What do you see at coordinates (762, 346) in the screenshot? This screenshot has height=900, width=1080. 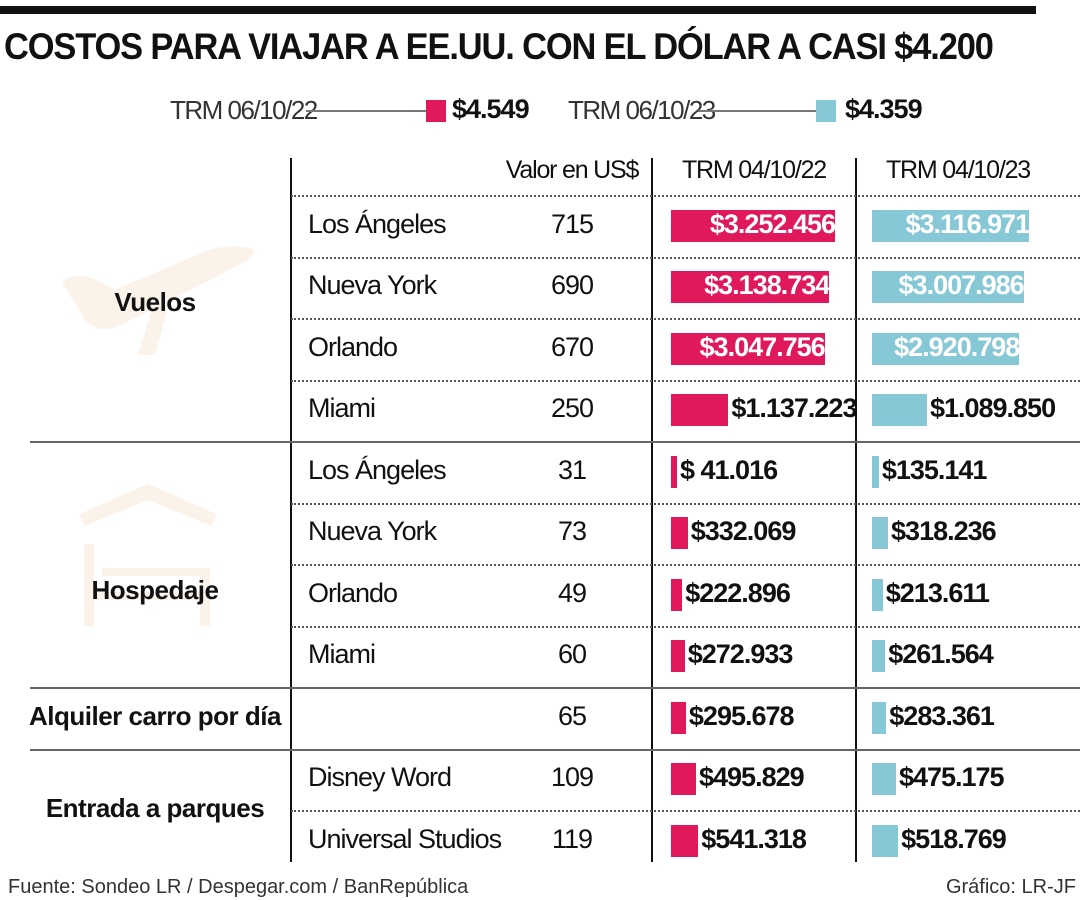 I see `value-label-2022: $3.047.756` at bounding box center [762, 346].